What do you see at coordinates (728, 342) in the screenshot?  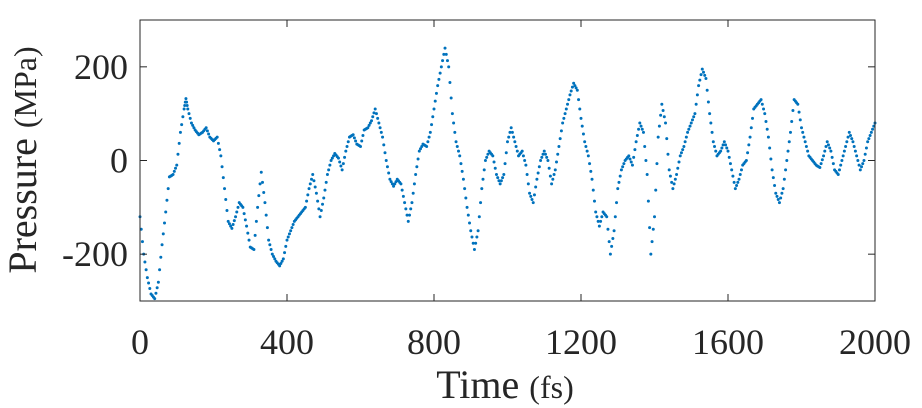 I see `x-tick-label: 1600` at bounding box center [728, 342].